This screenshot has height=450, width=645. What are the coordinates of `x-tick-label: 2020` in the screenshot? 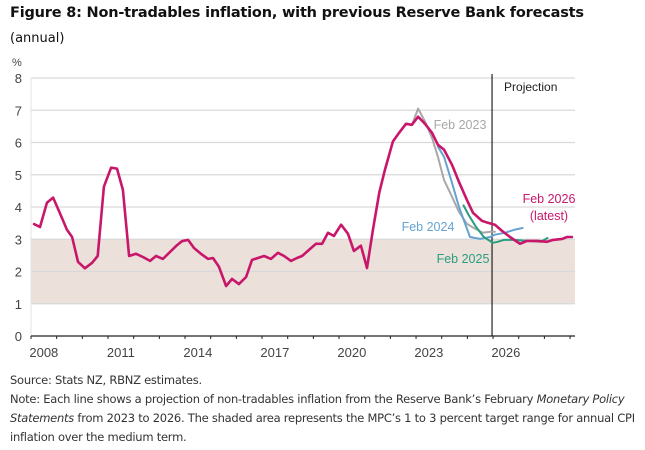 It's located at (351, 352).